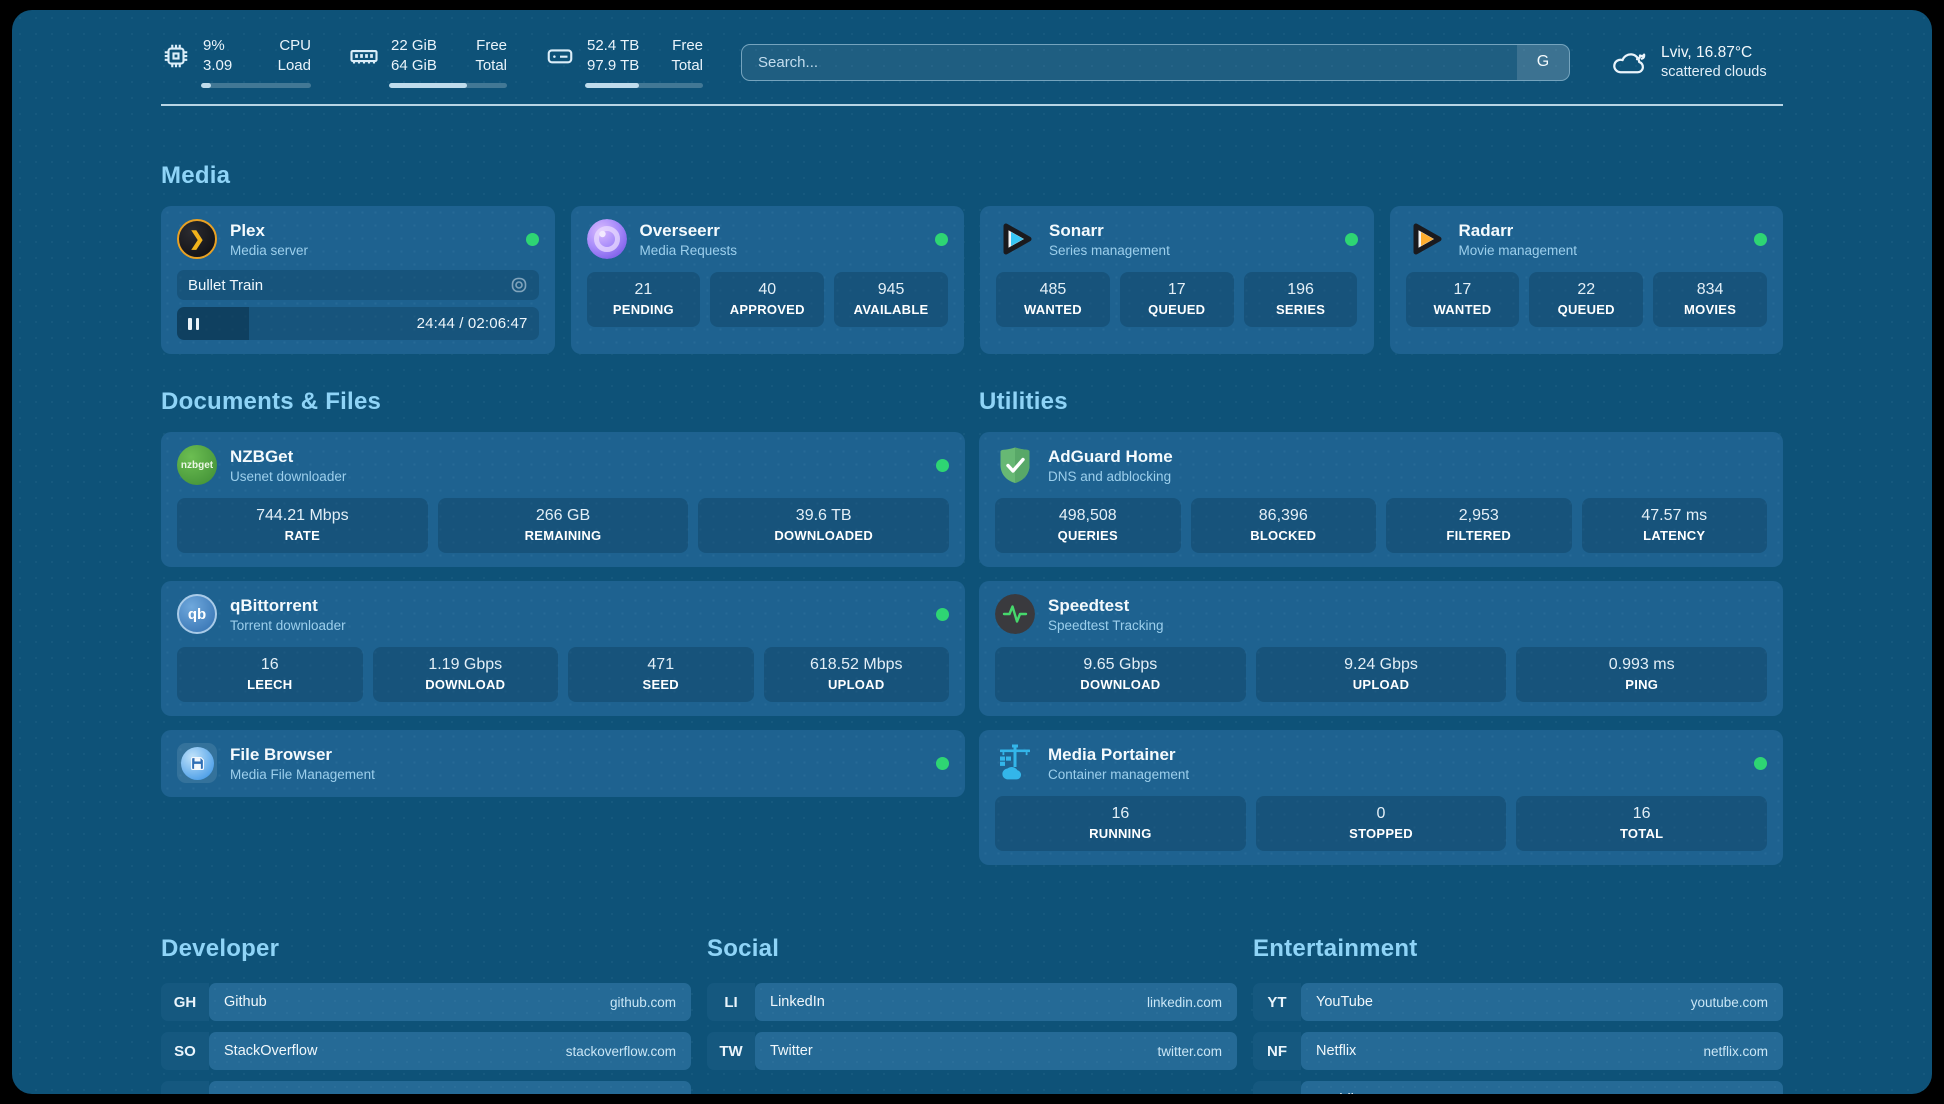  What do you see at coordinates (491, 65) in the screenshot?
I see `memory-total-label: Total` at bounding box center [491, 65].